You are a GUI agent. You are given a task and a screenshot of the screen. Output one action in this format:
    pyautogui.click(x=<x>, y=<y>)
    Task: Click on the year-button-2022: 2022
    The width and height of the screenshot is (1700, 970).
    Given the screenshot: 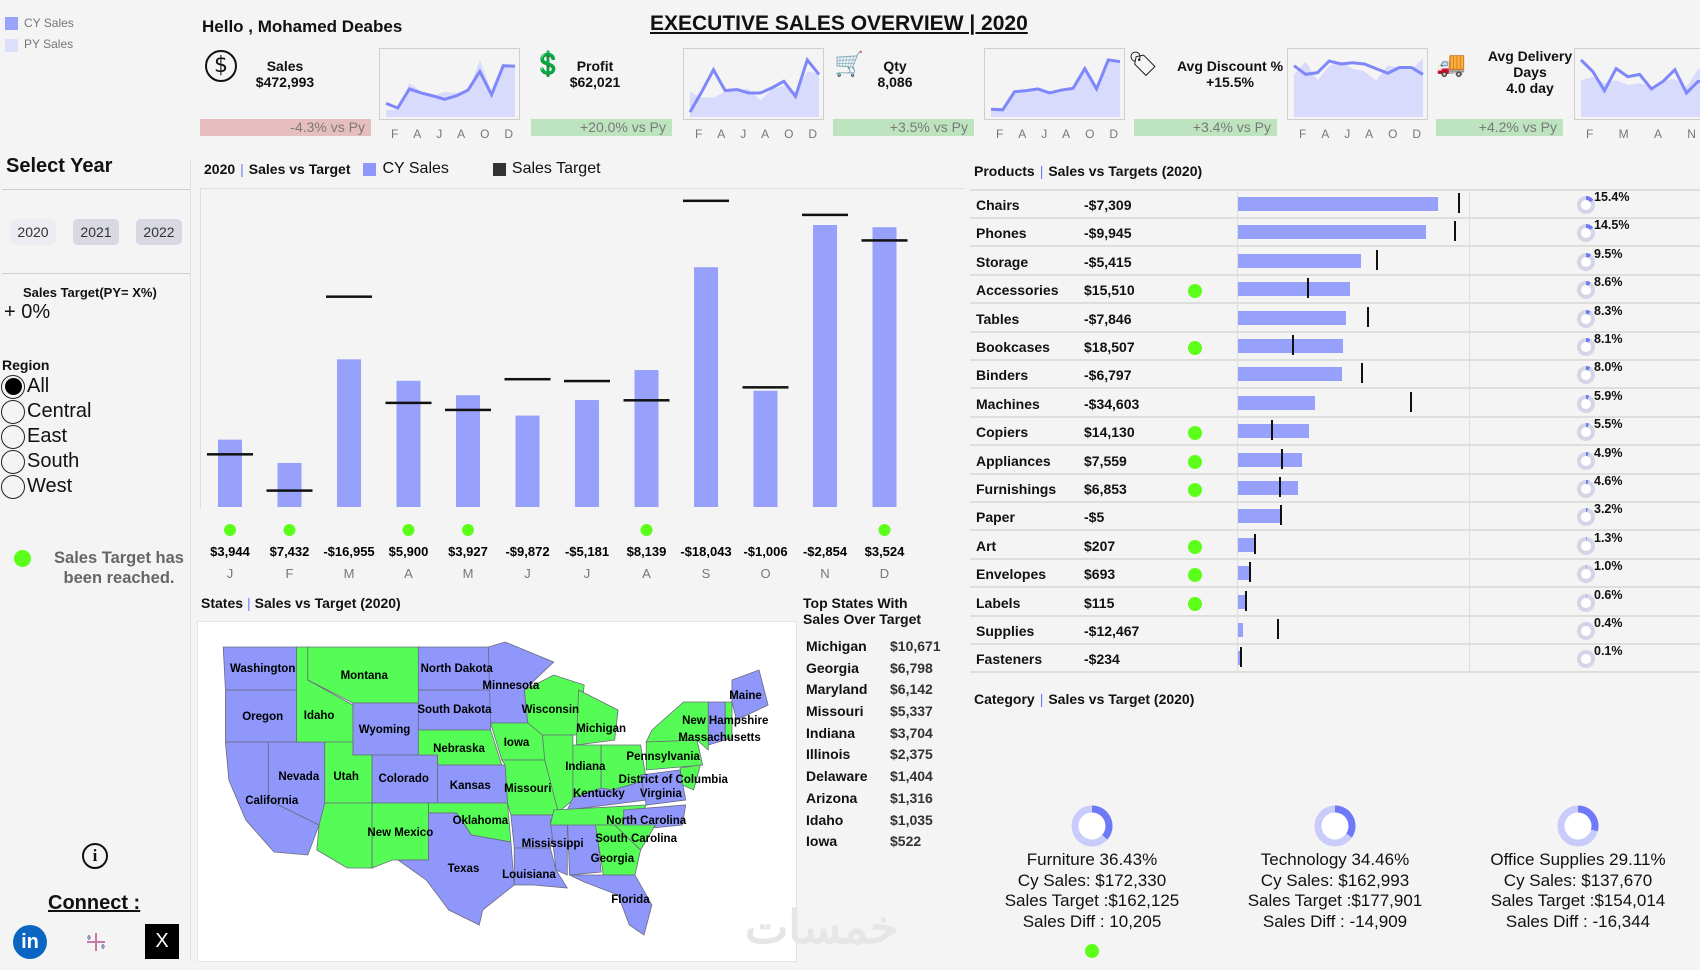 What is the action you would take?
    pyautogui.click(x=159, y=232)
    